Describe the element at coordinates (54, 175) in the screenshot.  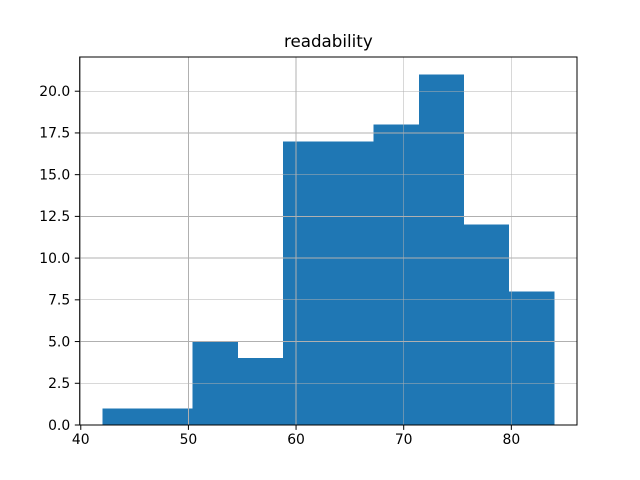
I see `y-tick-label: 15.0` at that location.